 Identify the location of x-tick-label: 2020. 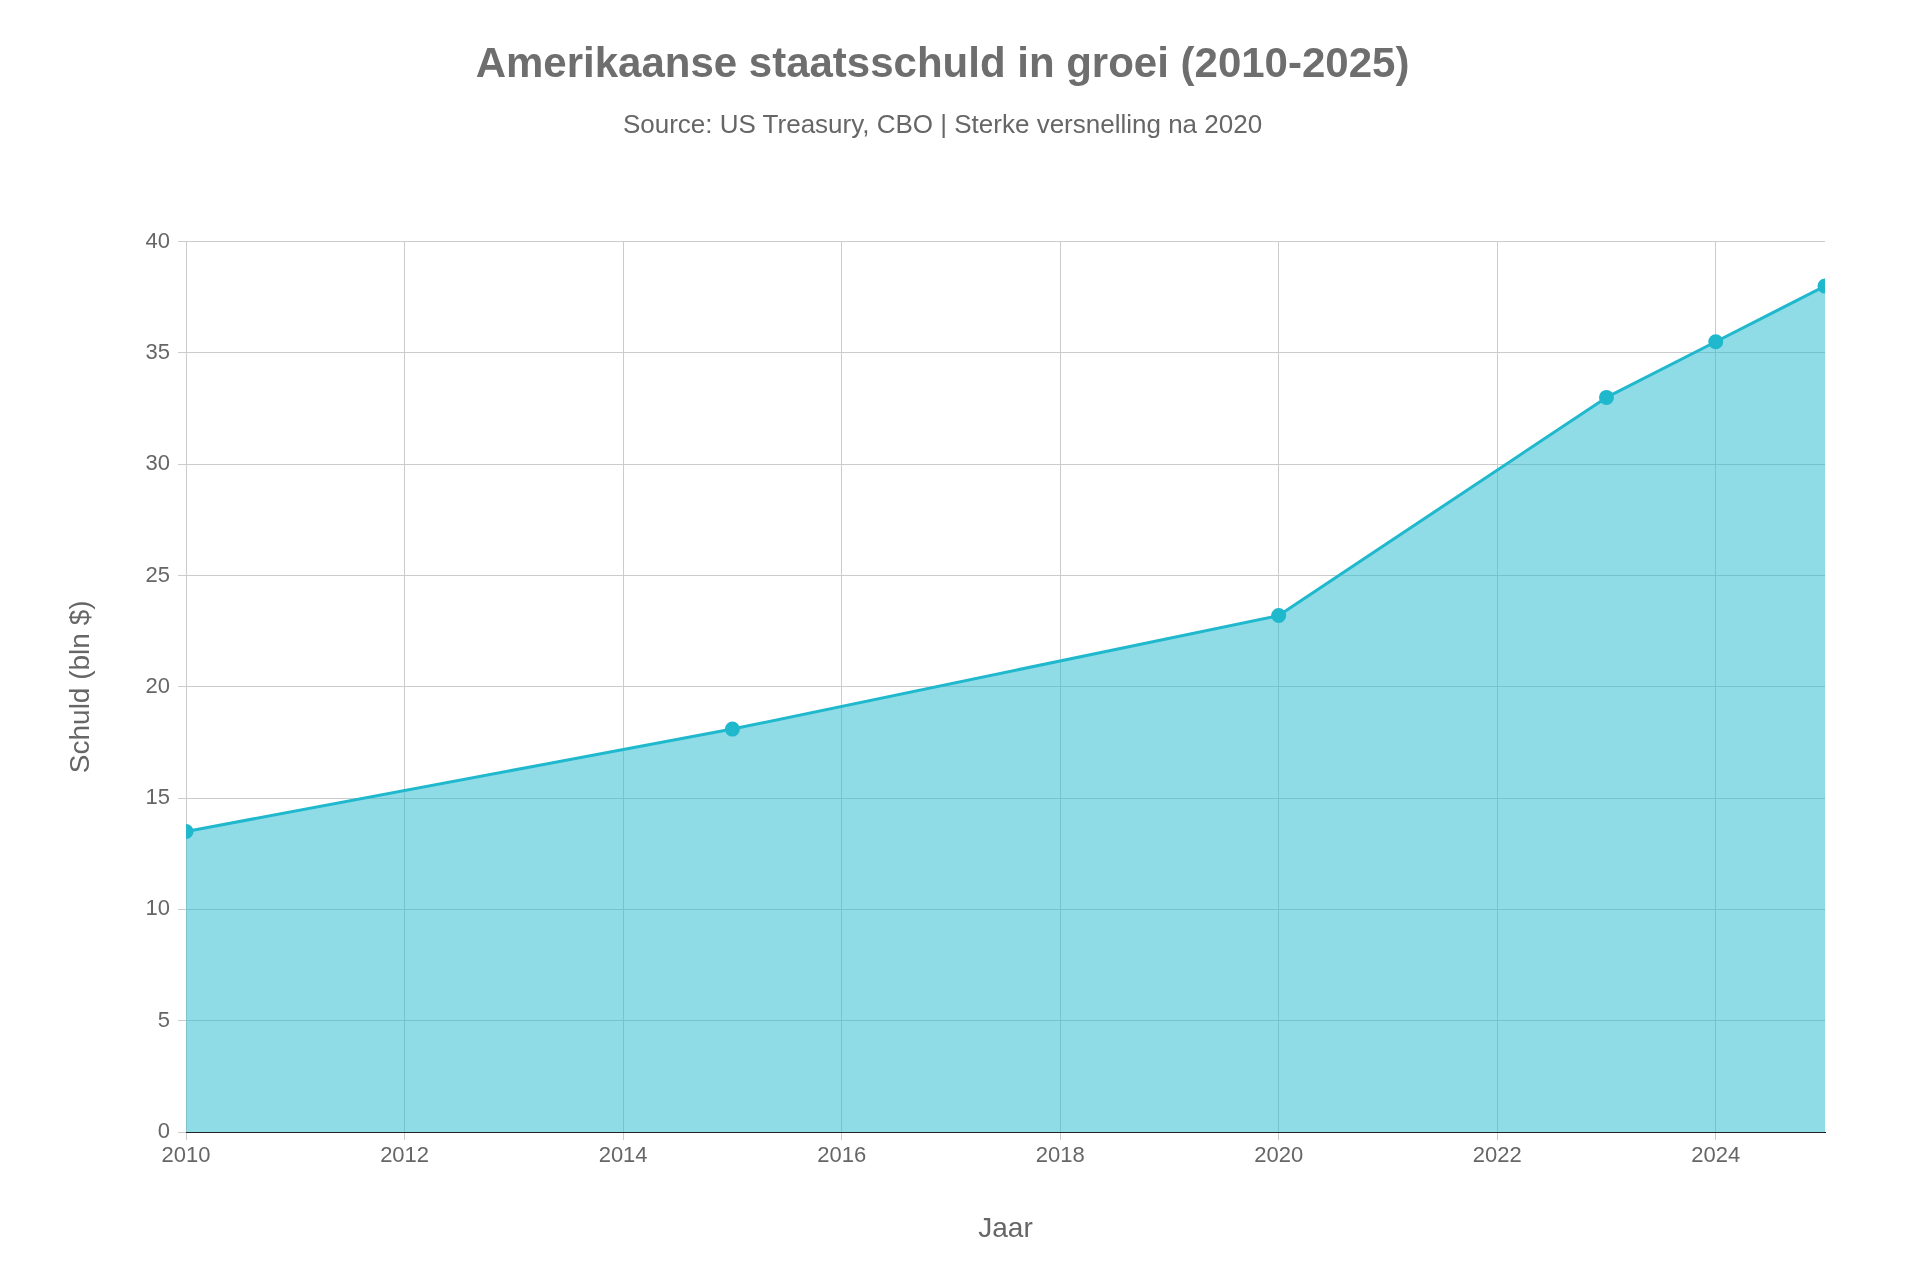
(1279, 1155).